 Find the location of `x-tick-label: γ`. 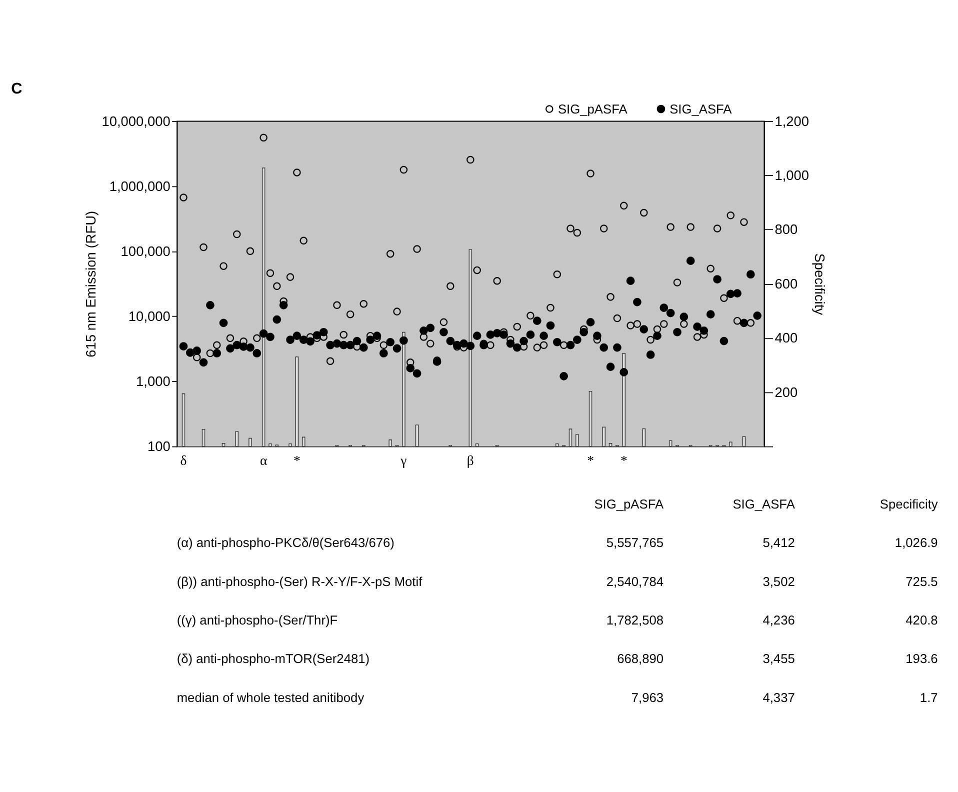

x-tick-label: γ is located at coordinates (403, 460).